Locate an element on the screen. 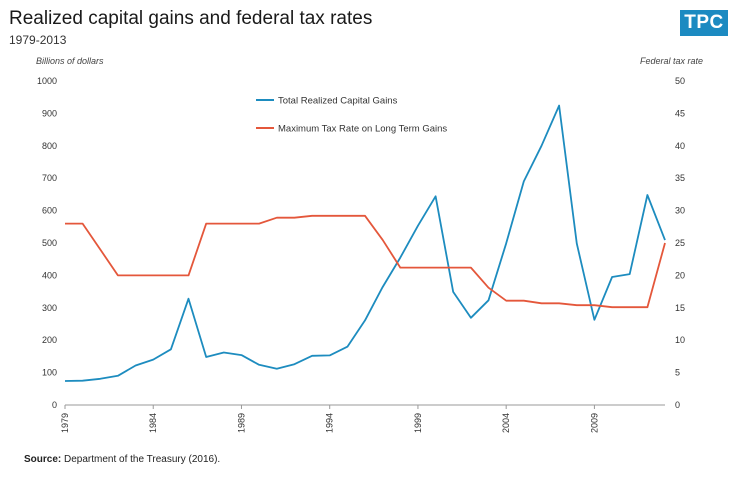  left-tick-label: 300 is located at coordinates (49, 308).